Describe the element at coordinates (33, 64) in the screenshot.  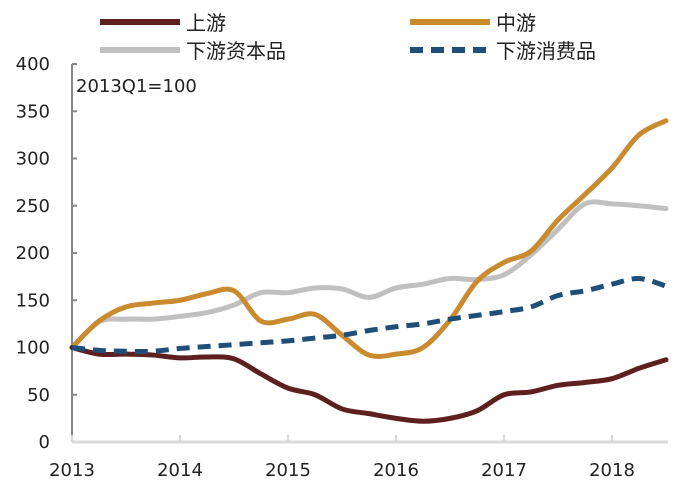
I see `y-tick-label: 400` at that location.